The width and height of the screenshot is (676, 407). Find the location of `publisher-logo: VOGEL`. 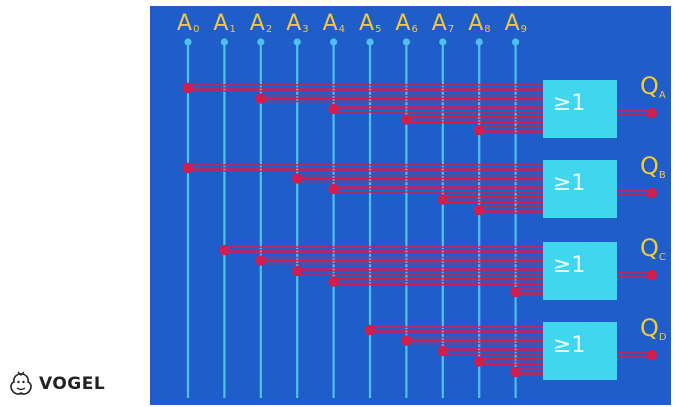

publisher-logo: VOGEL is located at coordinates (56, 384).